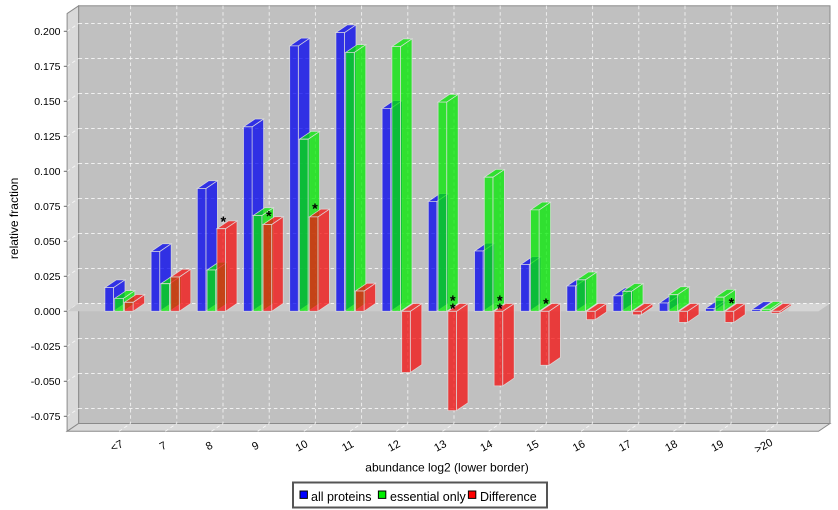  Describe the element at coordinates (117, 446) in the screenshot. I see `svg-text: <7` at that location.